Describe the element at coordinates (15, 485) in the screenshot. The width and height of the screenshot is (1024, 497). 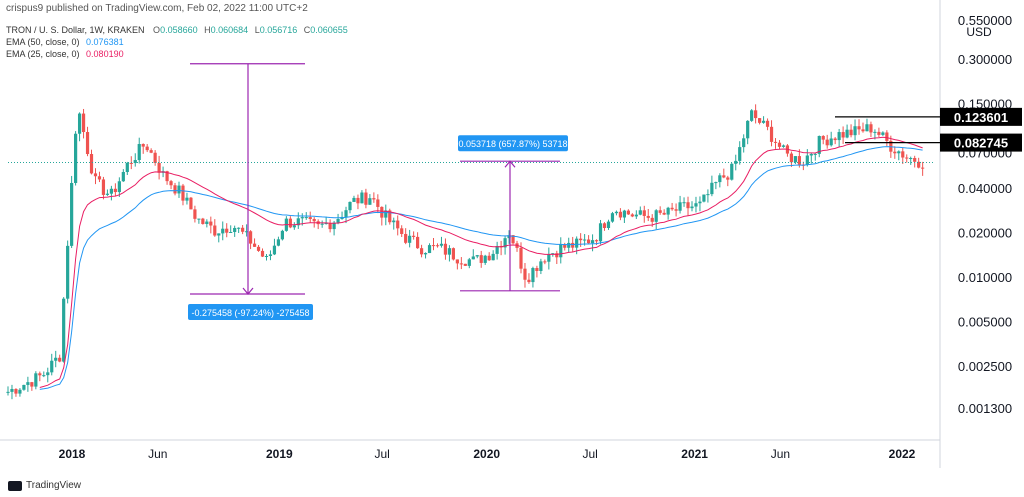
I see `tradingview-logo-icon` at that location.